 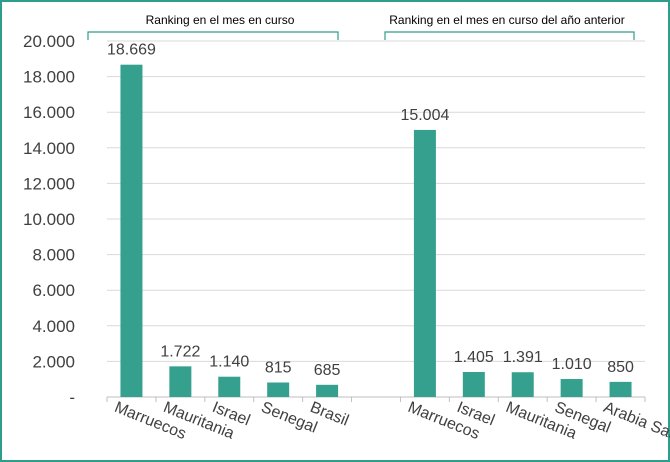 I want to click on data-label: 1.140, so click(x=229, y=362).